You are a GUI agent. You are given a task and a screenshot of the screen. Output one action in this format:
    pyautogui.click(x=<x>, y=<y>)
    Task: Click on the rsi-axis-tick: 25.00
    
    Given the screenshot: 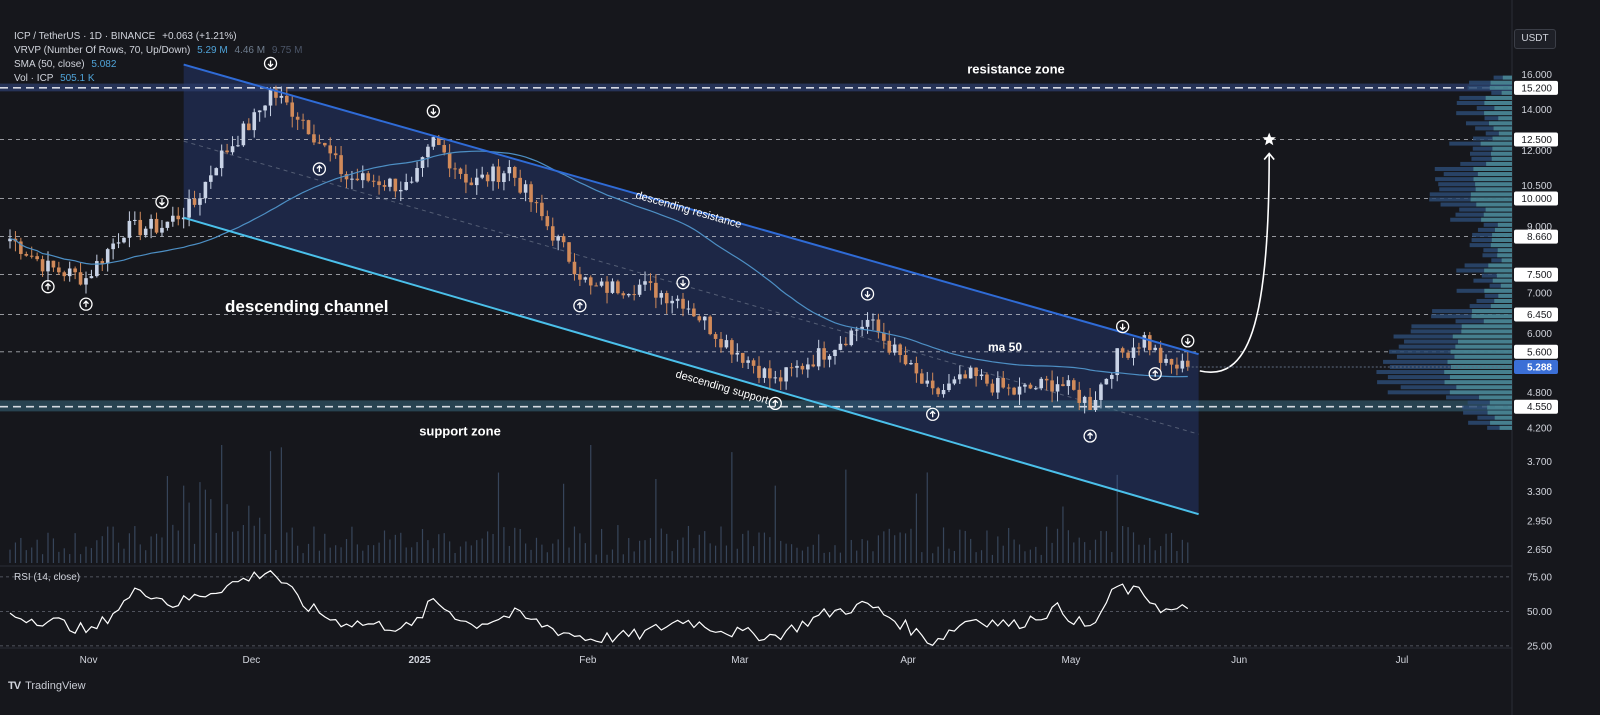 What is the action you would take?
    pyautogui.click(x=1539, y=646)
    